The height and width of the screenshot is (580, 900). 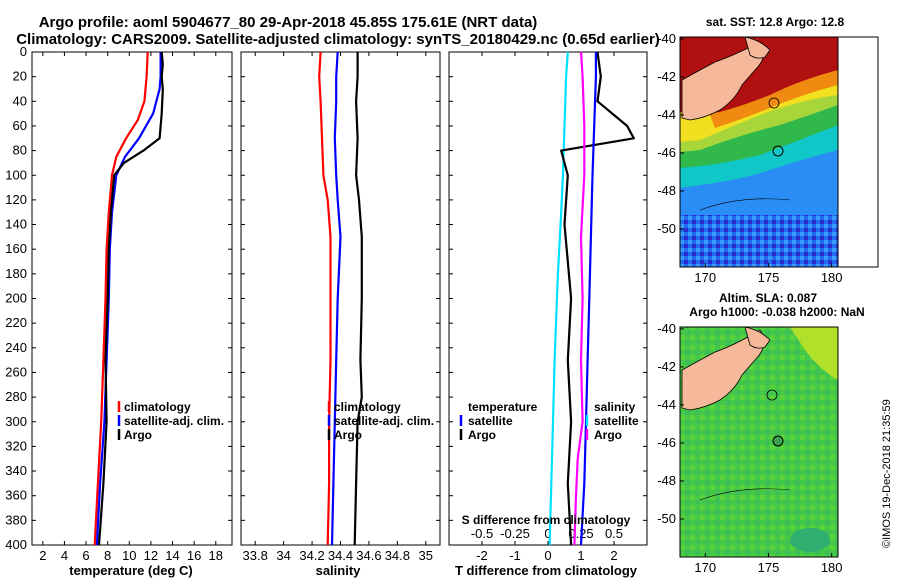 I want to click on depth-tick-label: 260, so click(x=16, y=371).